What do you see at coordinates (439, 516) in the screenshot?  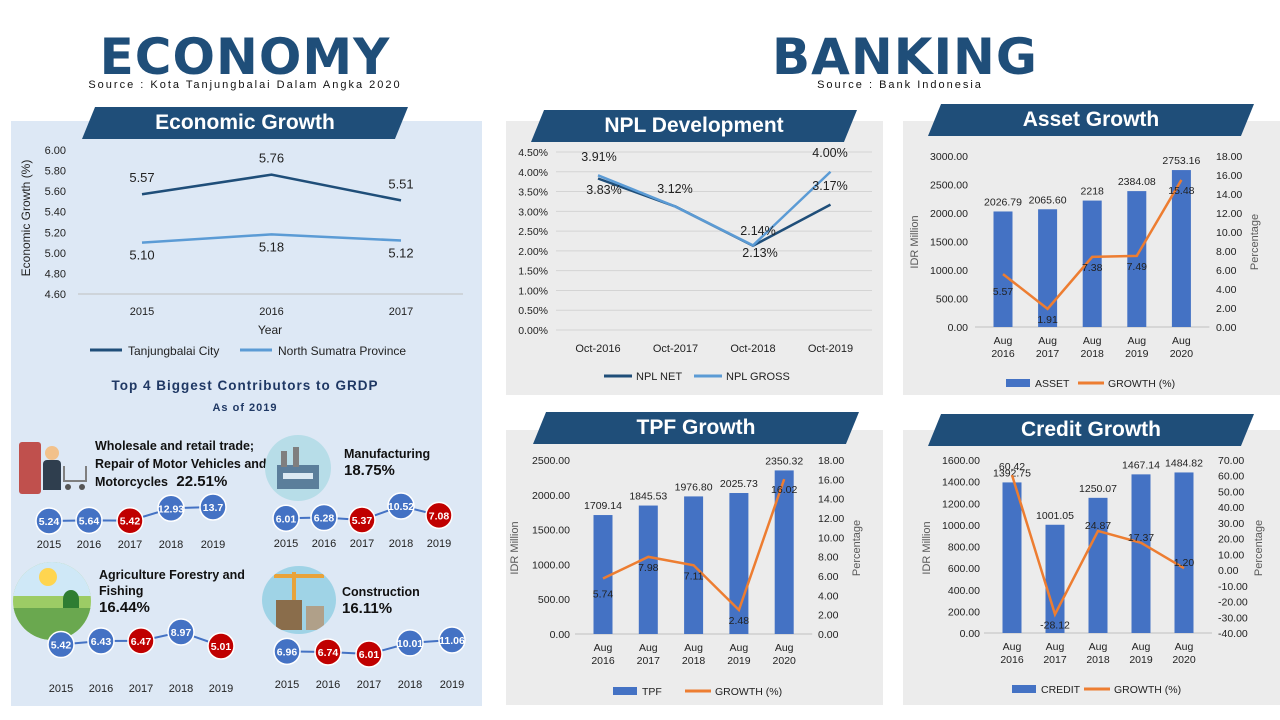 I see `sector-value-label: 7.08` at bounding box center [439, 516].